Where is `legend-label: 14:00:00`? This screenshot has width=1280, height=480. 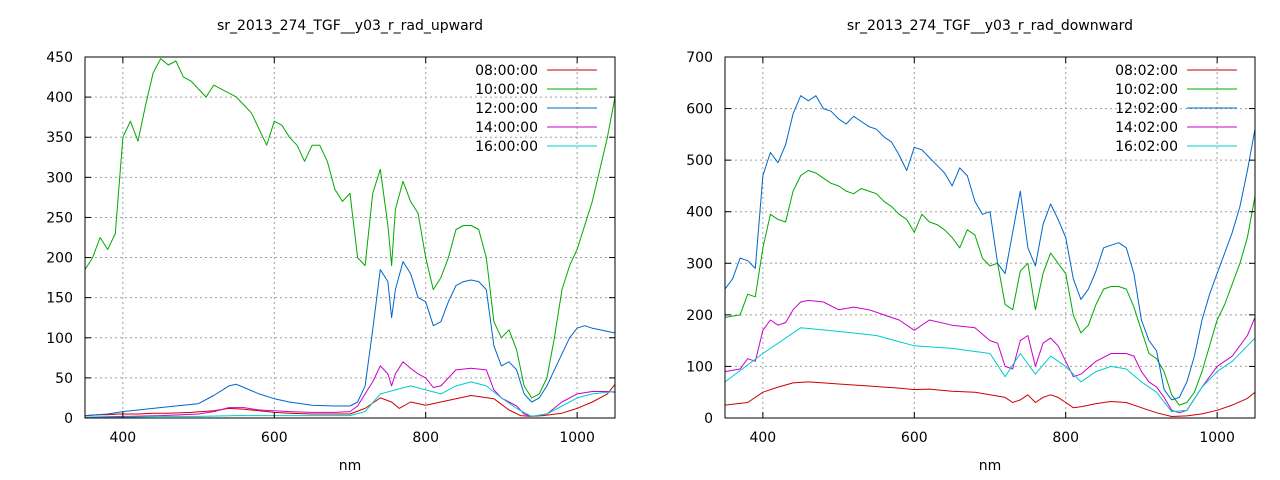
legend-label: 14:00:00 is located at coordinates (506, 128).